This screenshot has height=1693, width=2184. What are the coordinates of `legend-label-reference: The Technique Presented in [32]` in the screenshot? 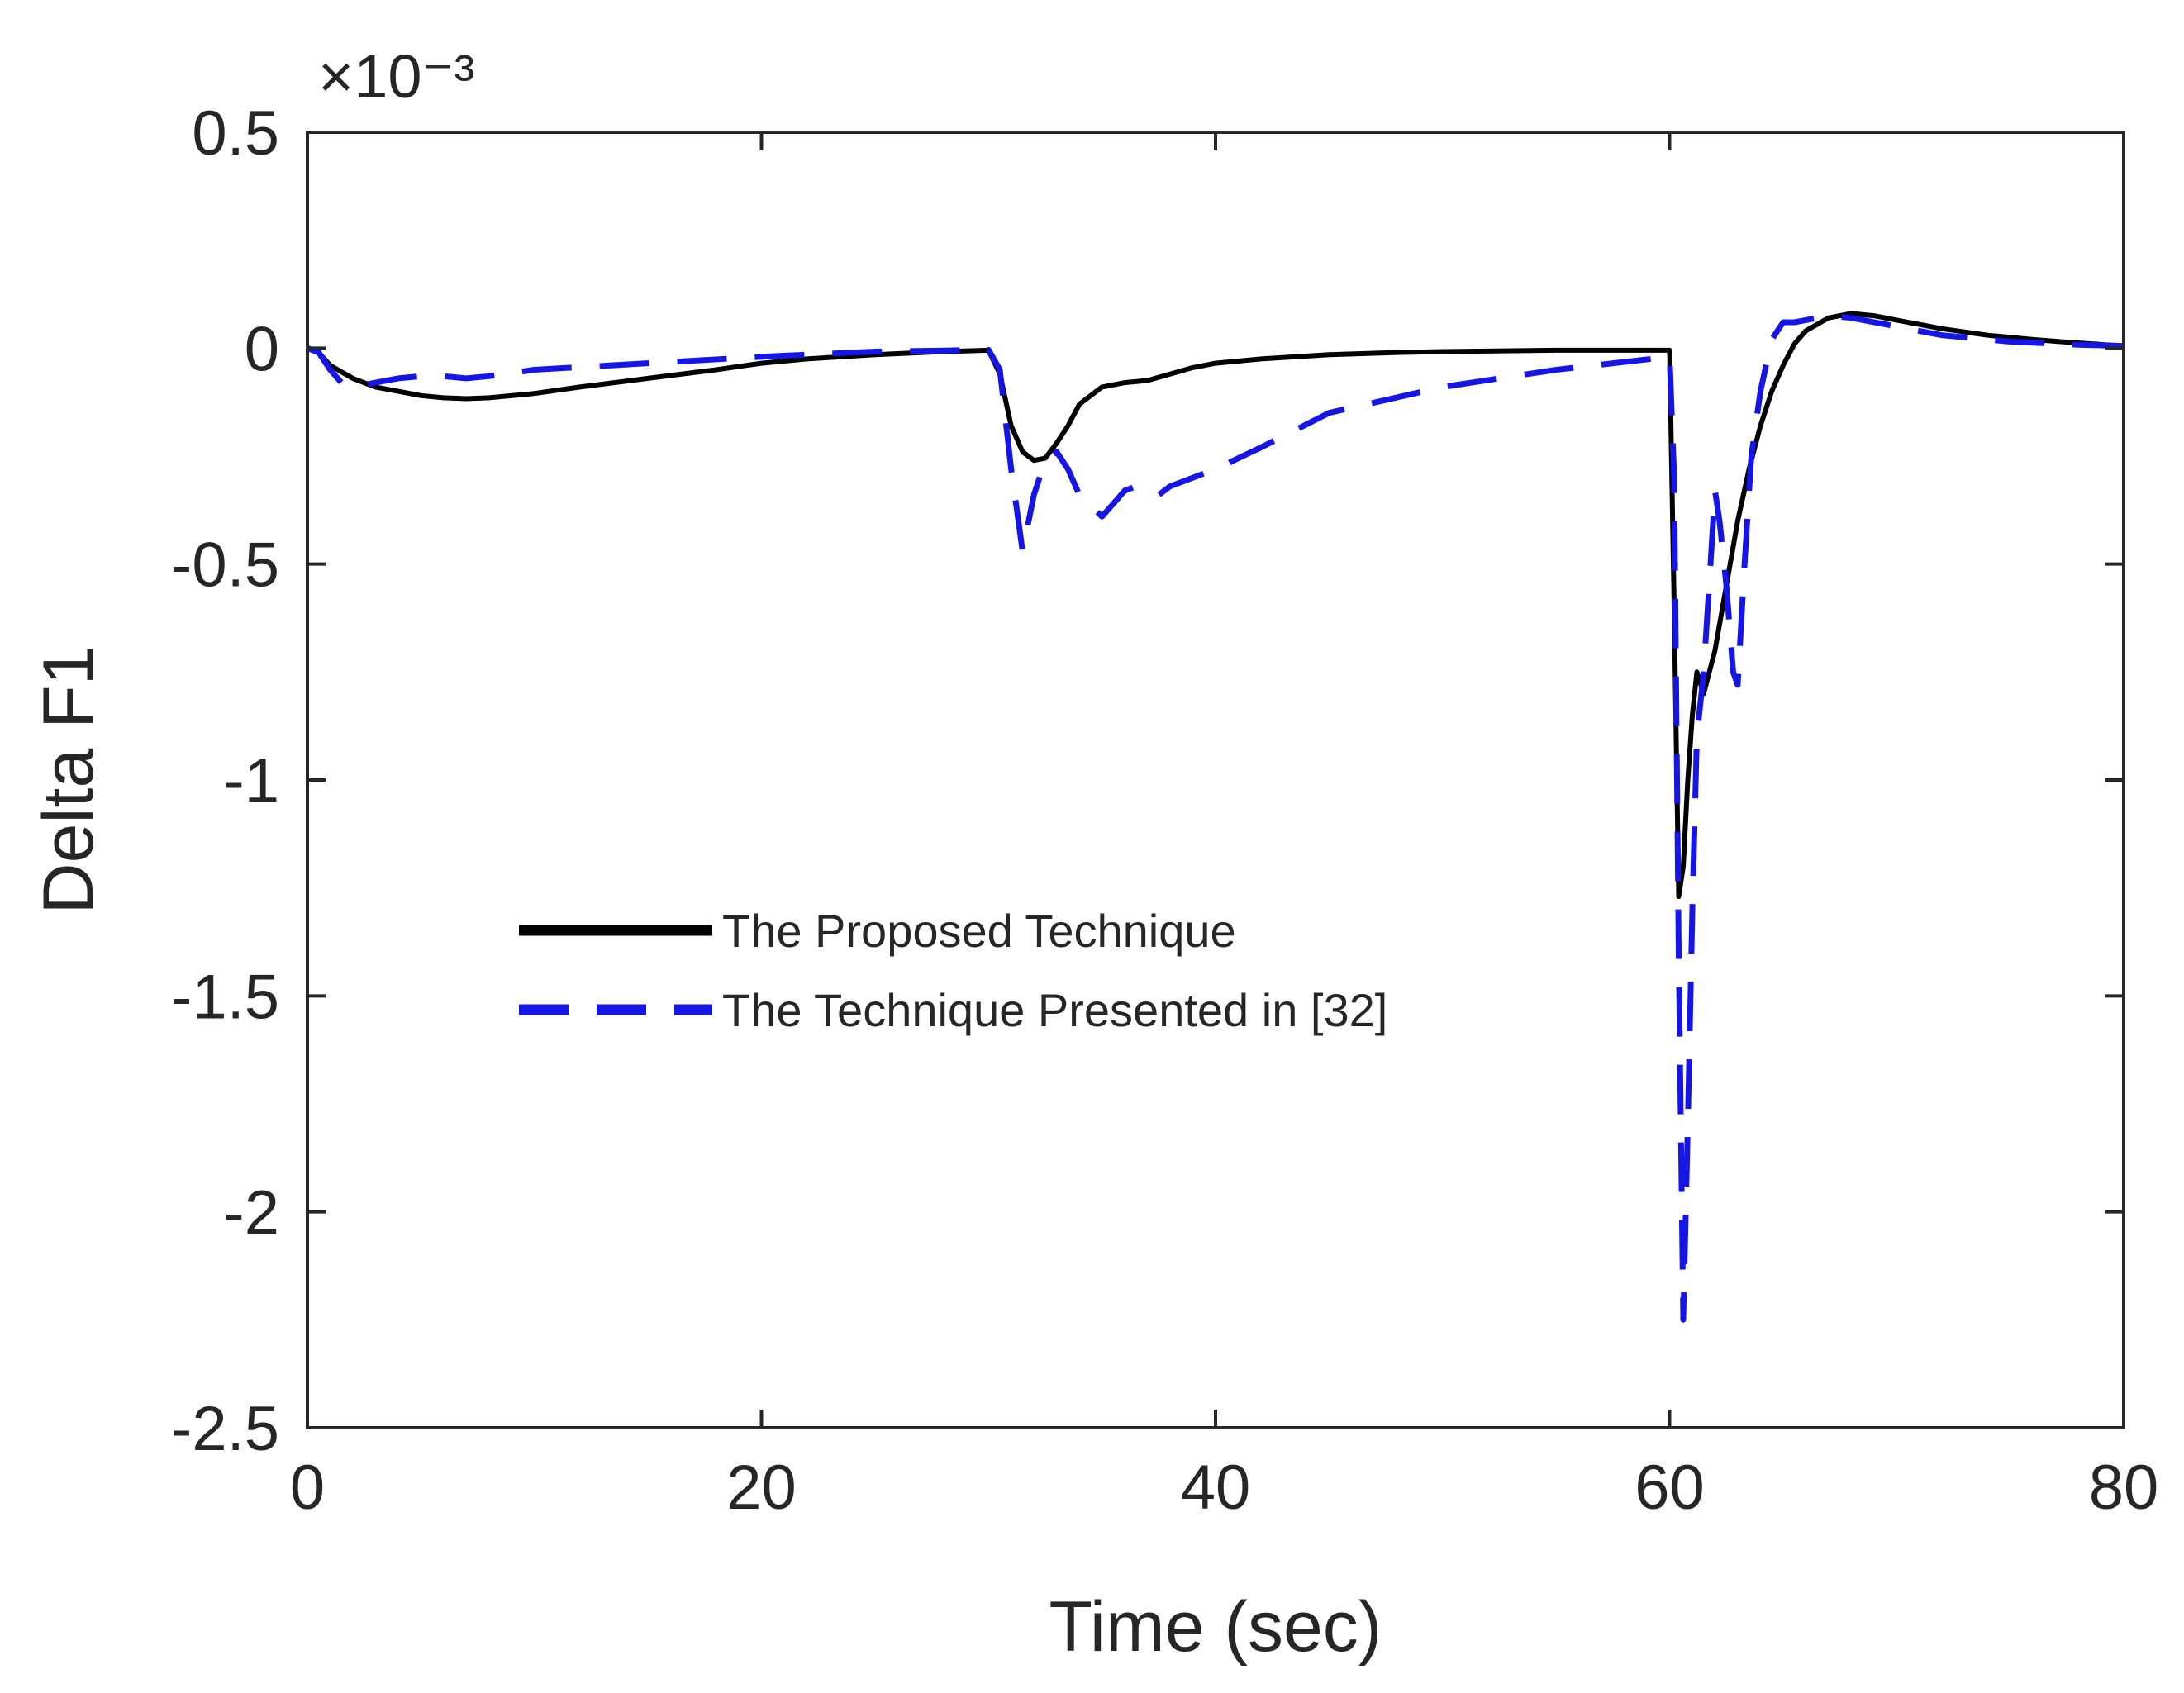 It's located at (1054, 1010).